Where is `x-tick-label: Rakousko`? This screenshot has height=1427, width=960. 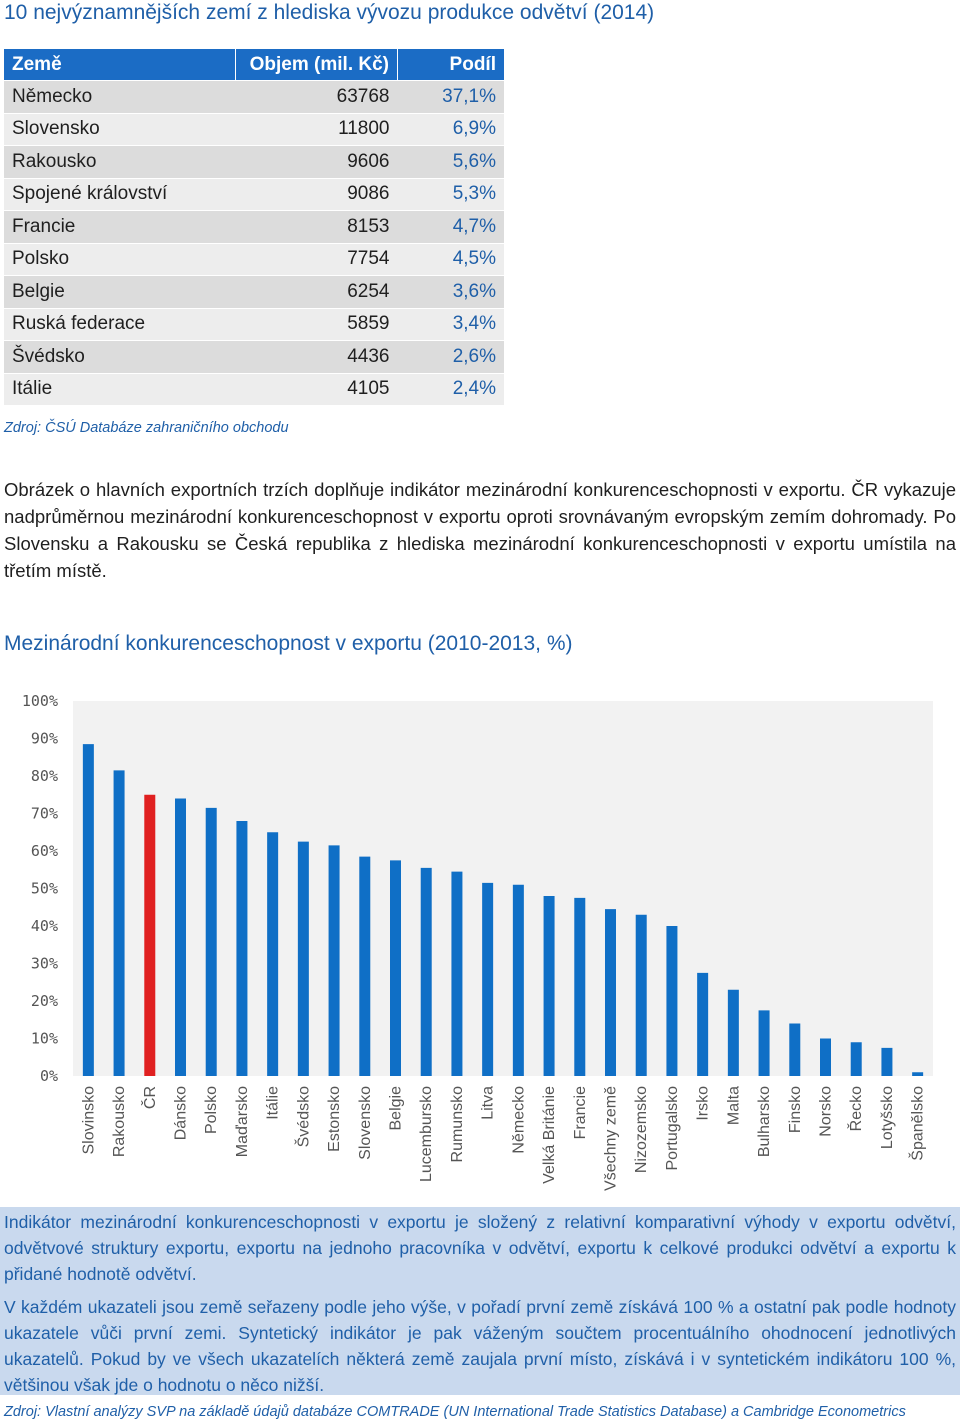 x-tick-label: Rakousko is located at coordinates (119, 1121).